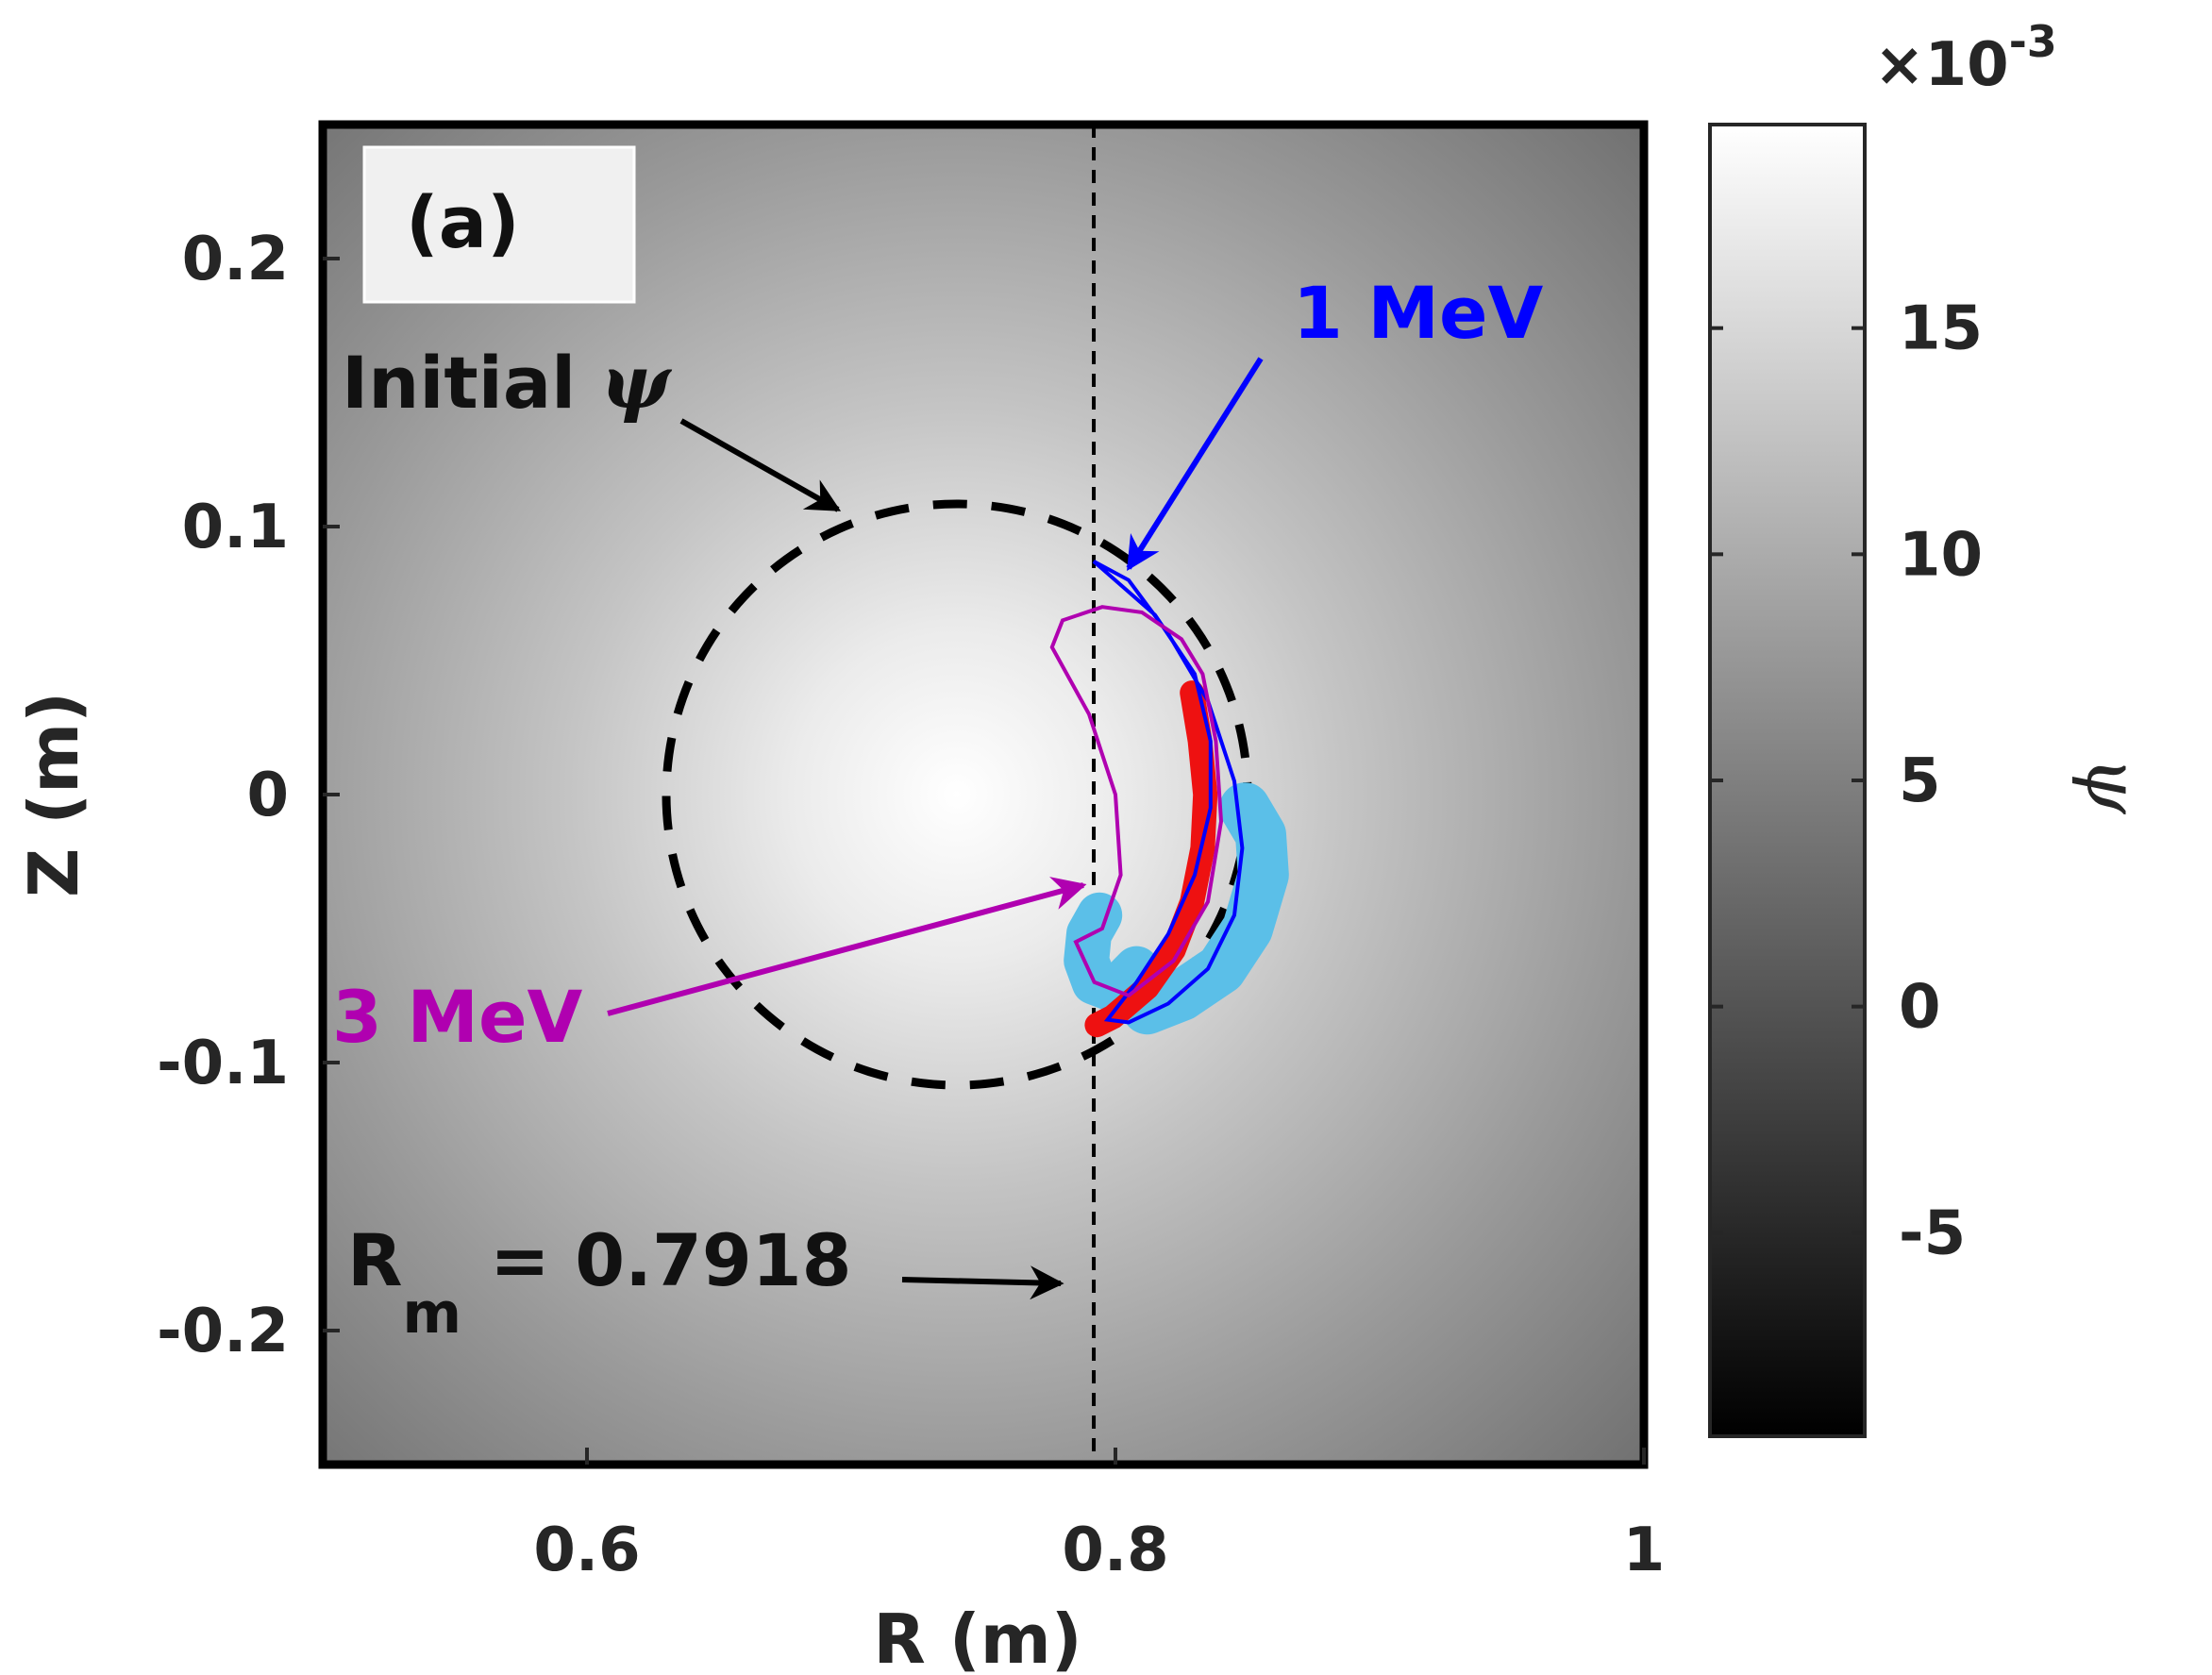 This screenshot has height=1675, width=2212. Describe the element at coordinates (586, 1550) in the screenshot. I see `x-tick-label: 0.6` at that location.